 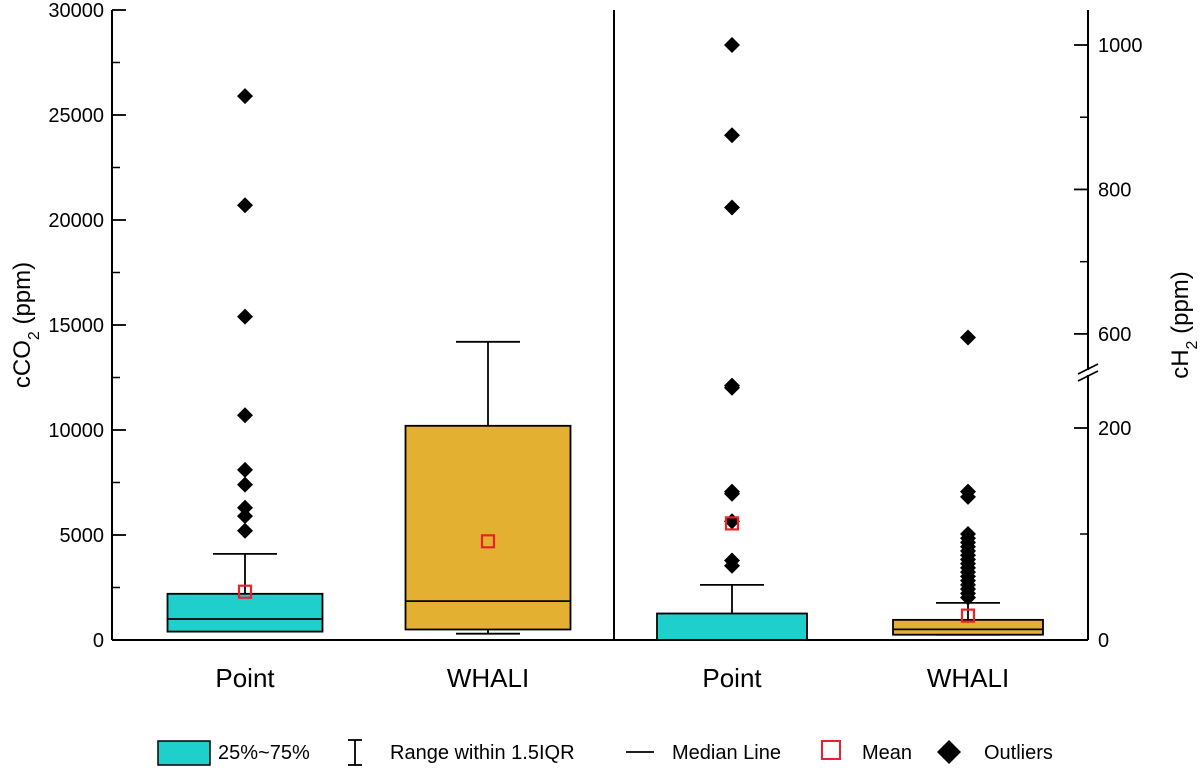 What do you see at coordinates (949, 752) in the screenshot?
I see `legend-outlier-marker` at bounding box center [949, 752].